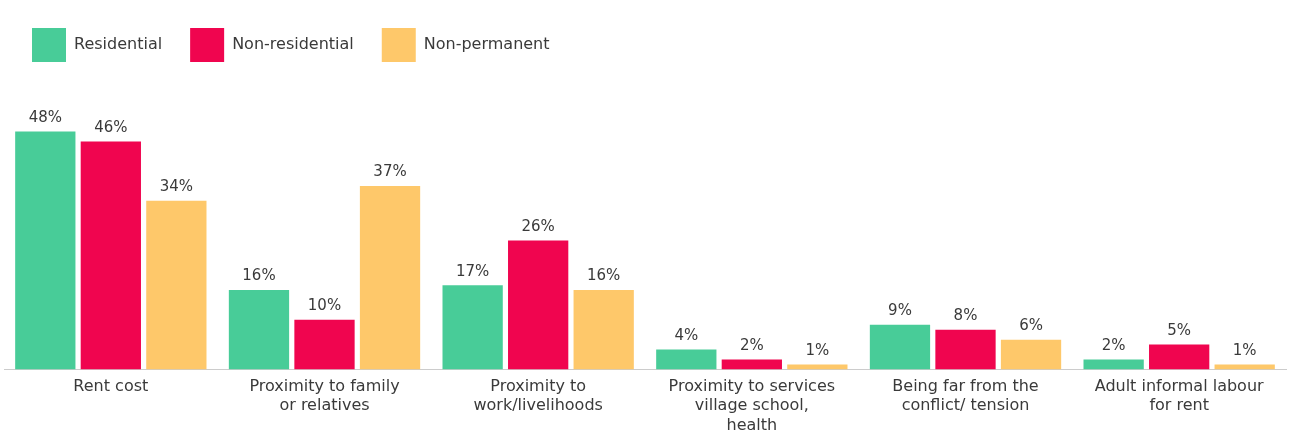 This screenshot has width=1290, height=443. Describe the element at coordinates (965, 315) in the screenshot. I see `data-label: 8%` at that location.